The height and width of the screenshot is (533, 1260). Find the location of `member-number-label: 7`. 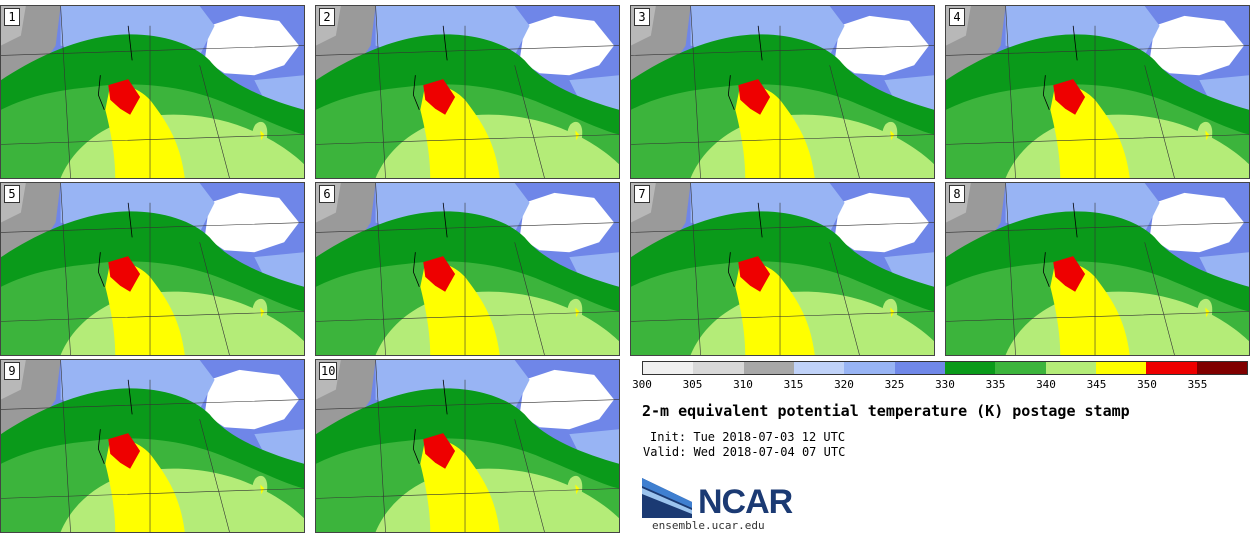

member-number-label: 7 is located at coordinates (642, 194).